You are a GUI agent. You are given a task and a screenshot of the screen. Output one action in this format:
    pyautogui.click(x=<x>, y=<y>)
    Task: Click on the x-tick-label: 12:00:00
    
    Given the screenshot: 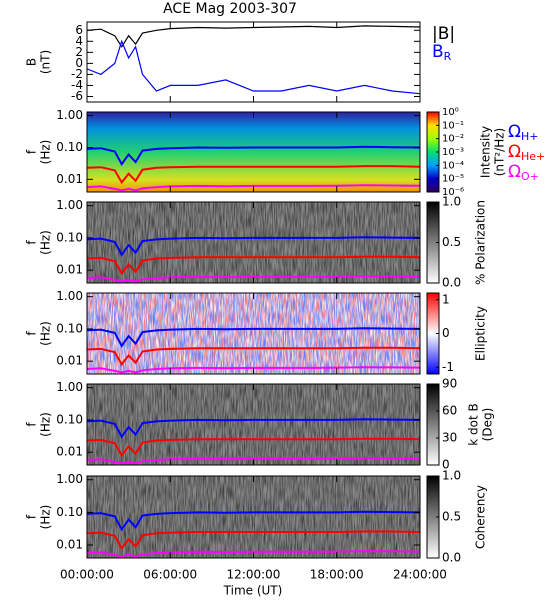 What is the action you would take?
    pyautogui.click(x=254, y=575)
    